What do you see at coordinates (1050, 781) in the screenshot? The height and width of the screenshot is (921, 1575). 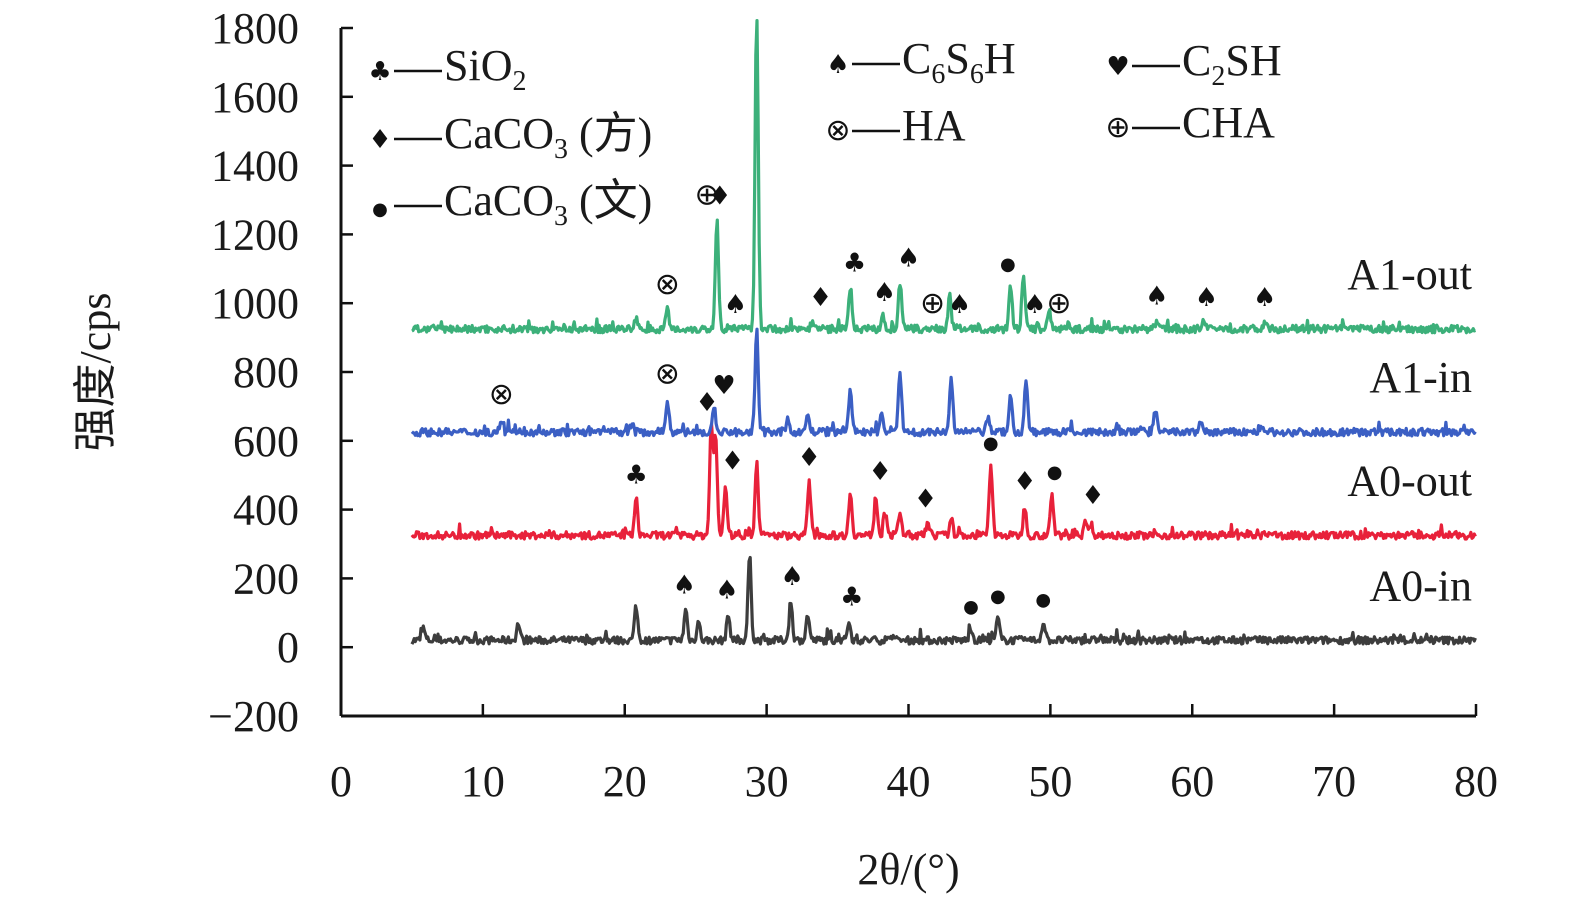 I see `x-tick-label: 50` at bounding box center [1050, 781].